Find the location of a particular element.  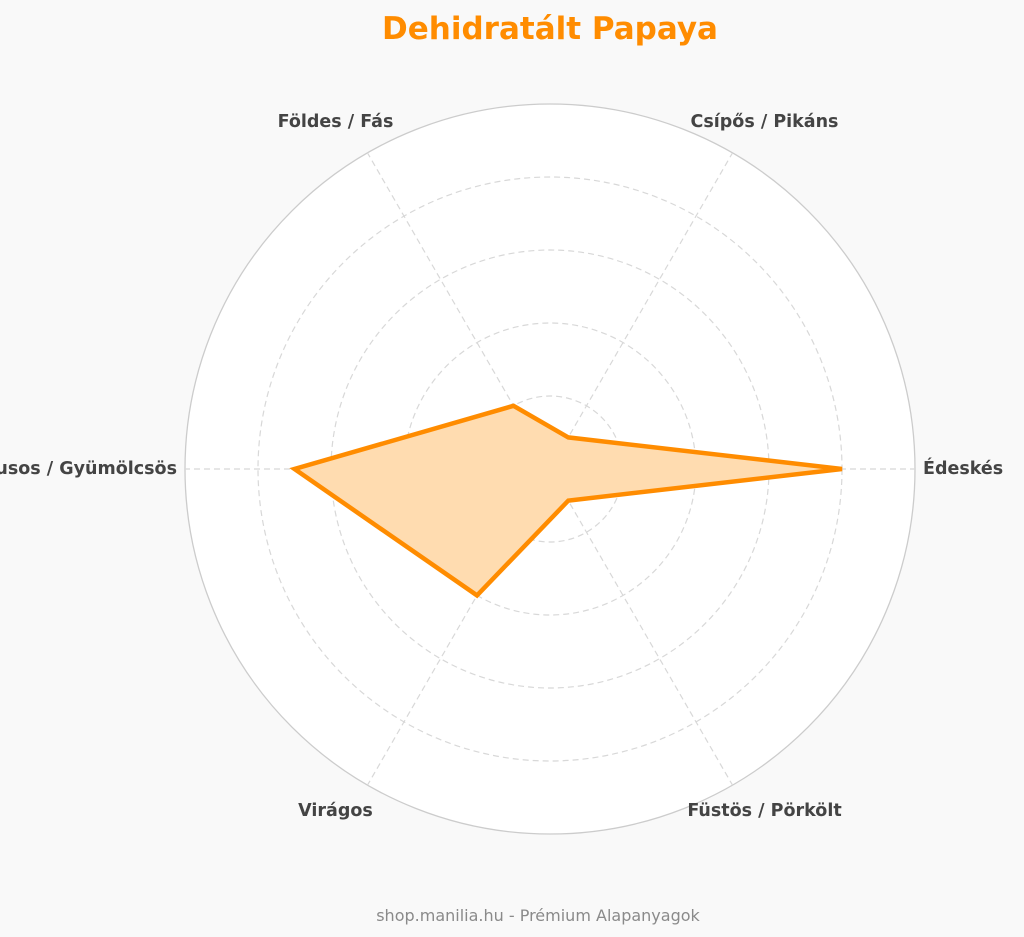

axis-label-1: Édeskés is located at coordinates (963, 468).